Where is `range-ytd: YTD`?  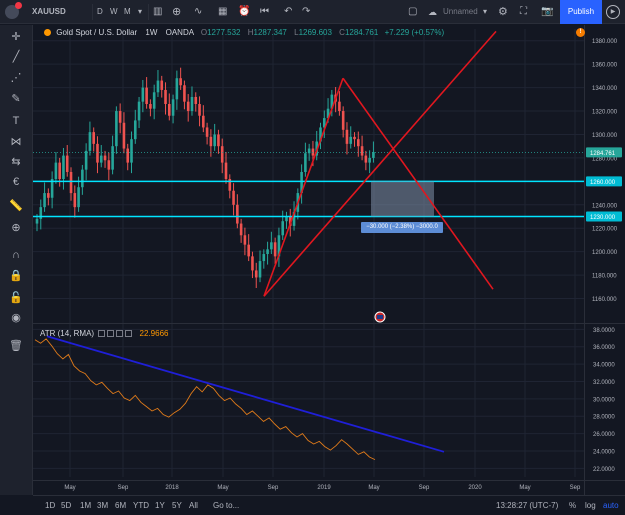 range-ytd: YTD is located at coordinates (141, 505).